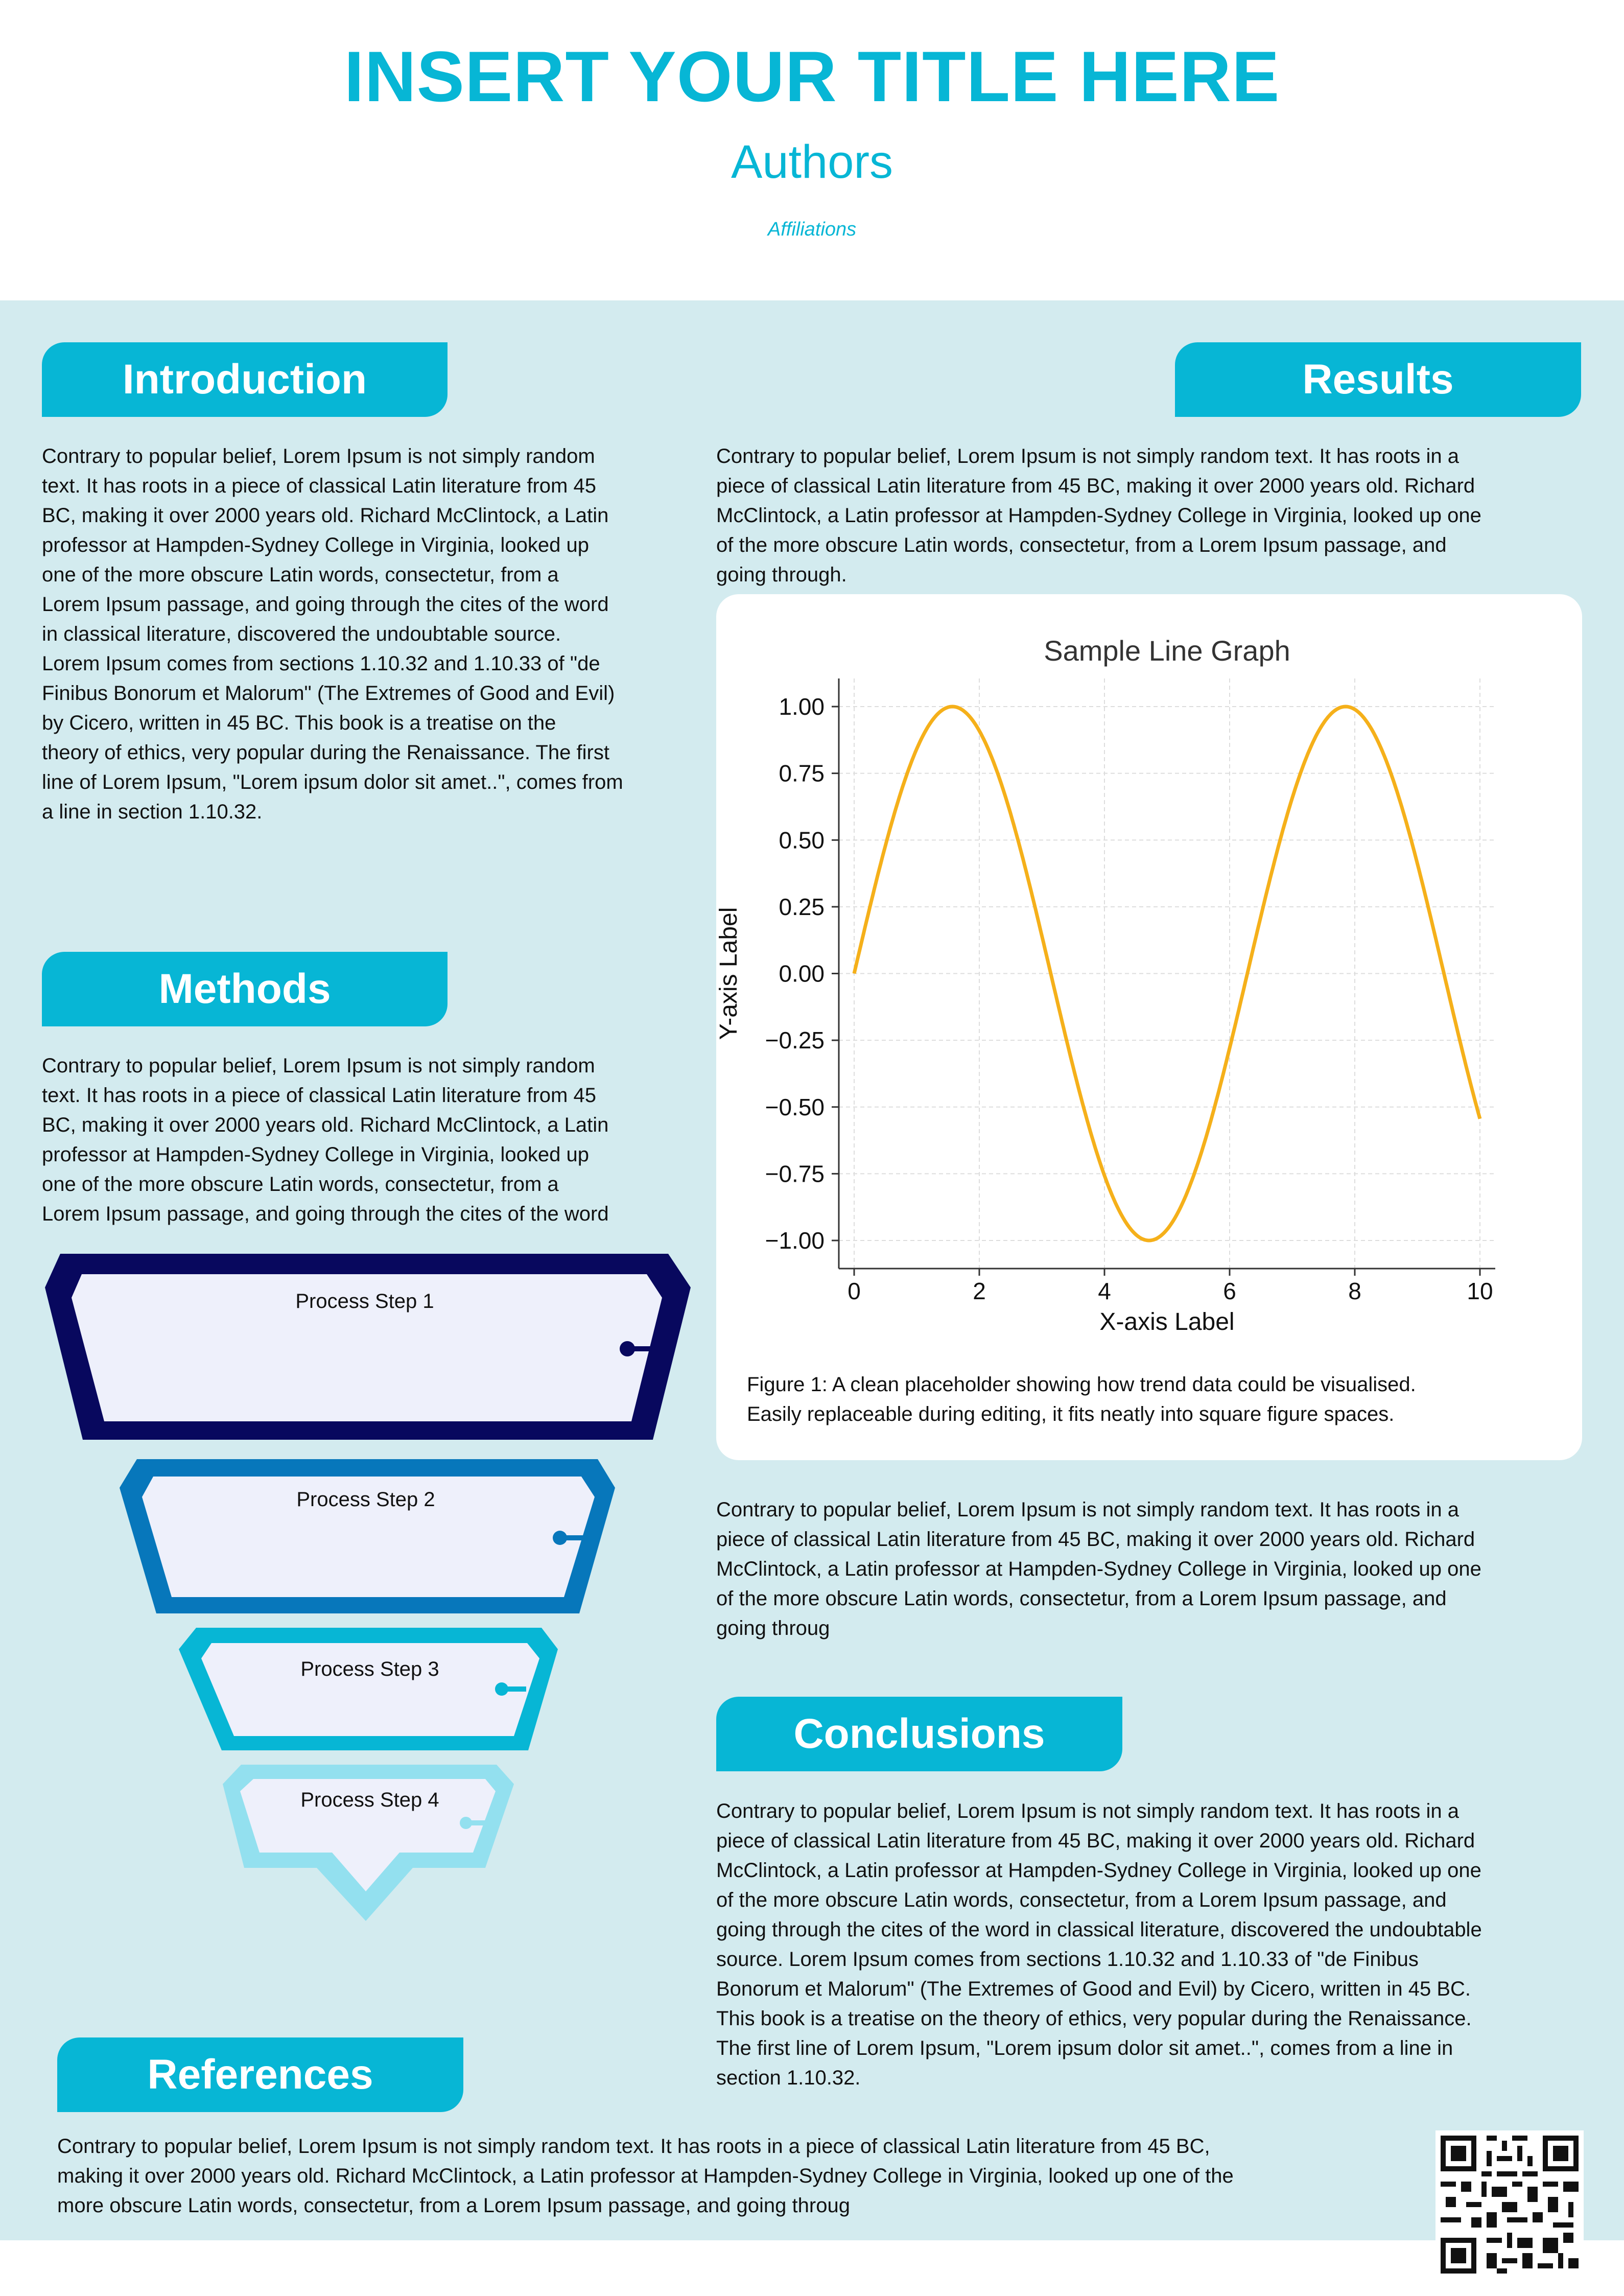 The width and height of the screenshot is (1624, 2296). Describe the element at coordinates (795, 1240) in the screenshot. I see `y-tick-label: −1.00` at that location.